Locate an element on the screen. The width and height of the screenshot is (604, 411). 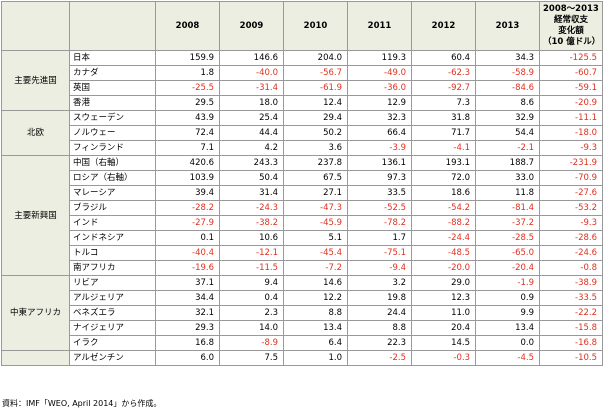
value-cell: 39.4 is located at coordinates (187, 193).